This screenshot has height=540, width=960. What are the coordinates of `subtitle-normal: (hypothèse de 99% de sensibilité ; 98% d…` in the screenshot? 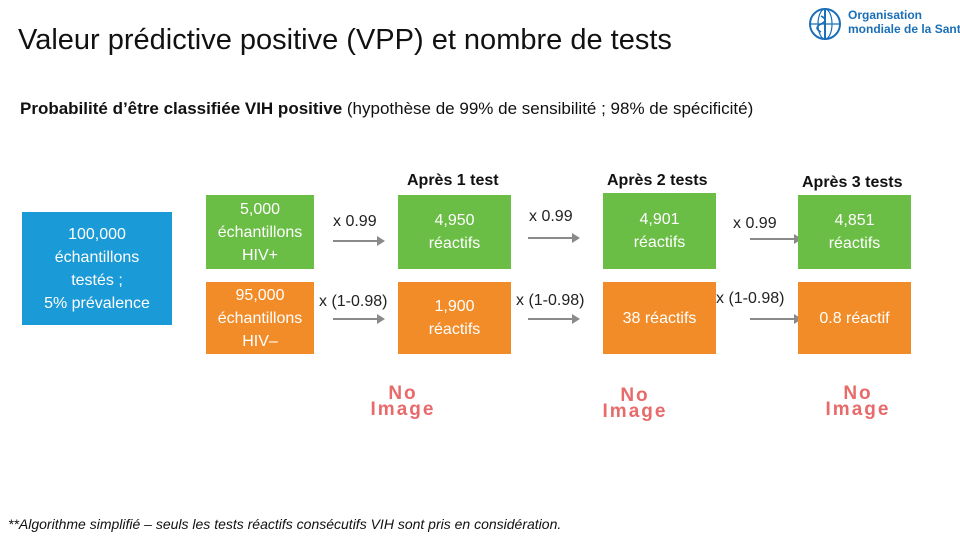 It's located at (548, 108).